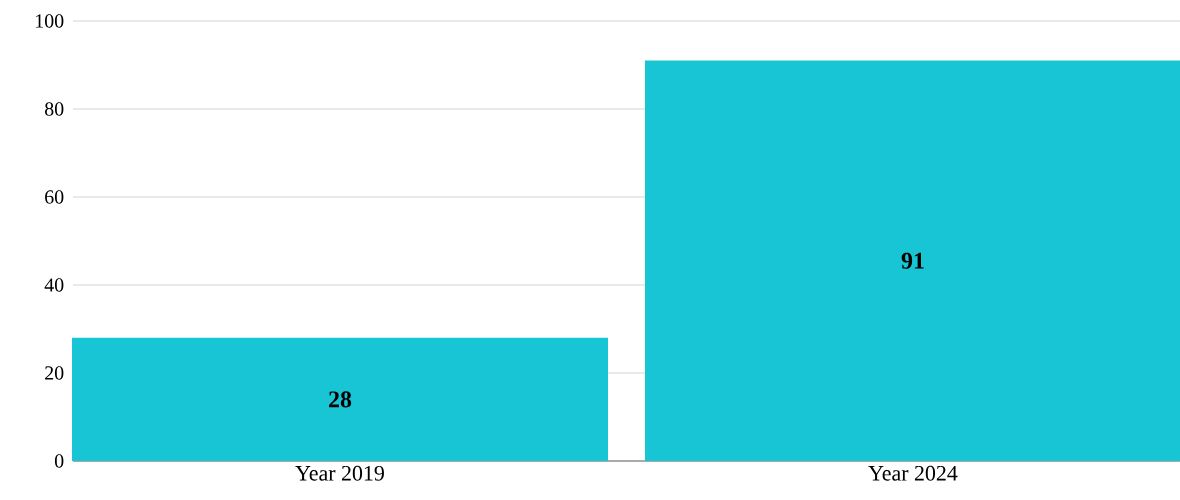 The height and width of the screenshot is (500, 1180). Describe the element at coordinates (54, 197) in the screenshot. I see `y-tick-label: 60` at that location.